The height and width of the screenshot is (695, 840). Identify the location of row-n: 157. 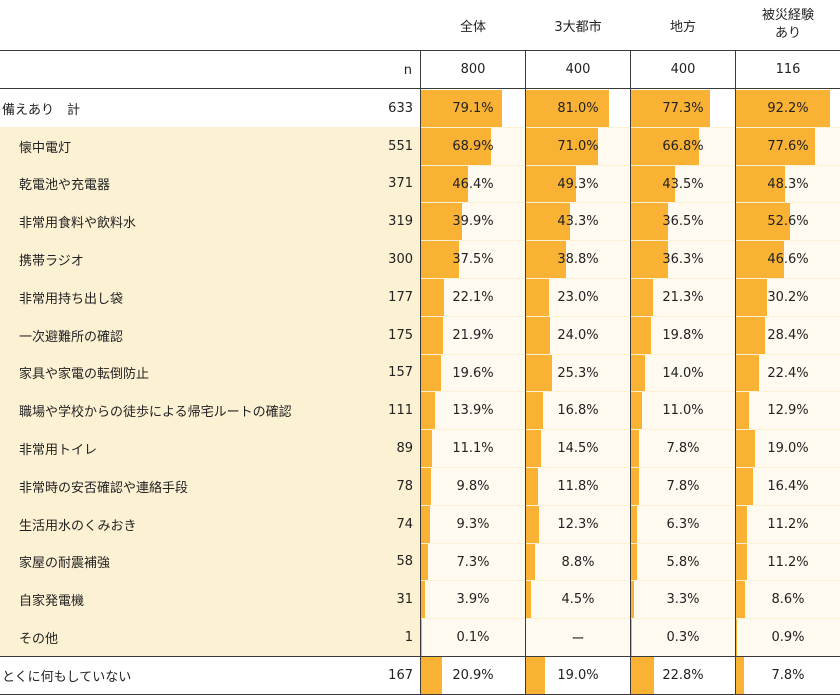
(391, 372).